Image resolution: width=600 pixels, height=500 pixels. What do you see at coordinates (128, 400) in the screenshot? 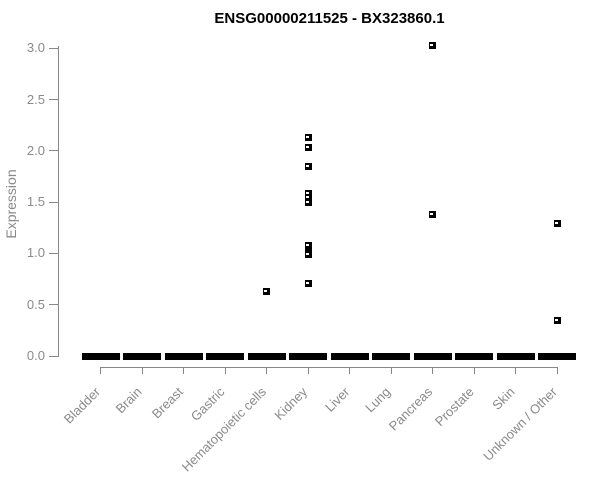
I see `x-tick-label: Brain` at bounding box center [128, 400].